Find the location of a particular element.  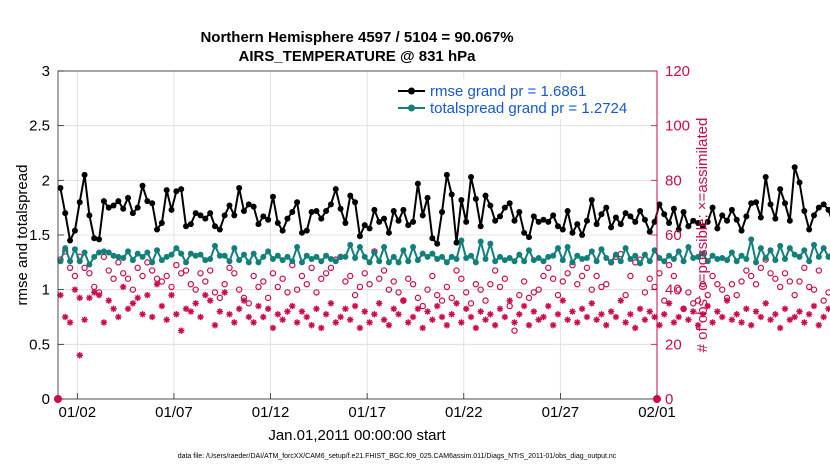

x-axis-label: Jan.01,2011 00:00:00 start is located at coordinates (357, 435).